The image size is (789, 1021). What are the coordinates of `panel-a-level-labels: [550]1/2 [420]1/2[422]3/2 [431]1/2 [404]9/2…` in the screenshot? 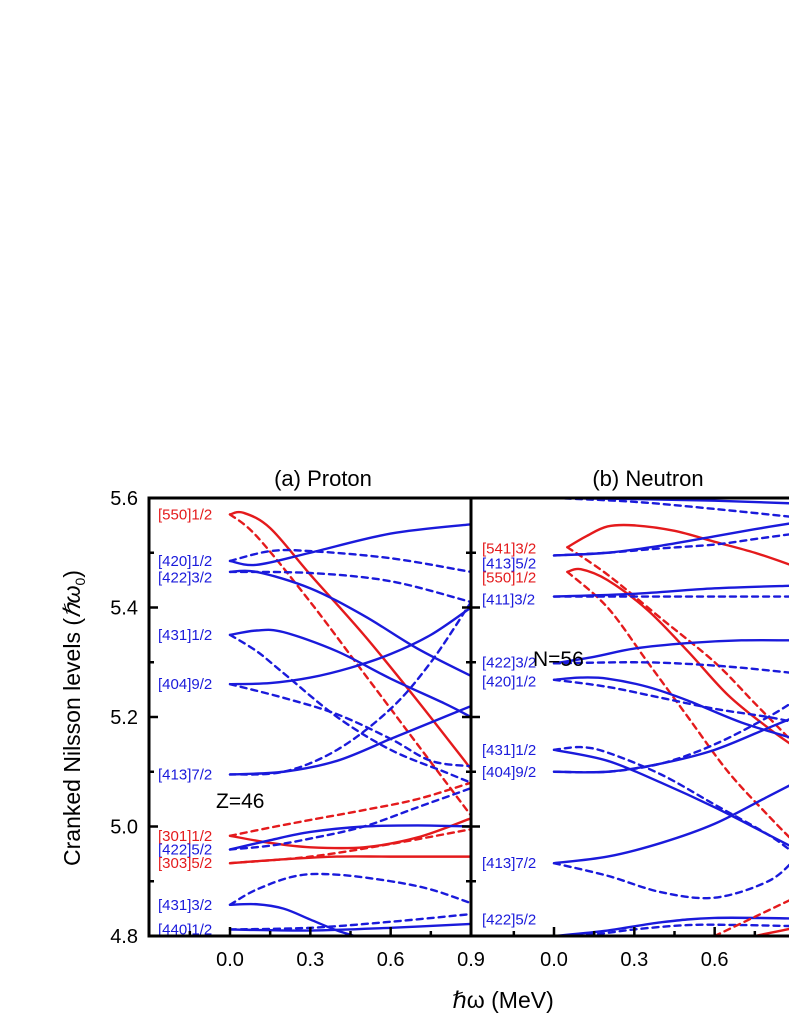 It's located at (185, 722).